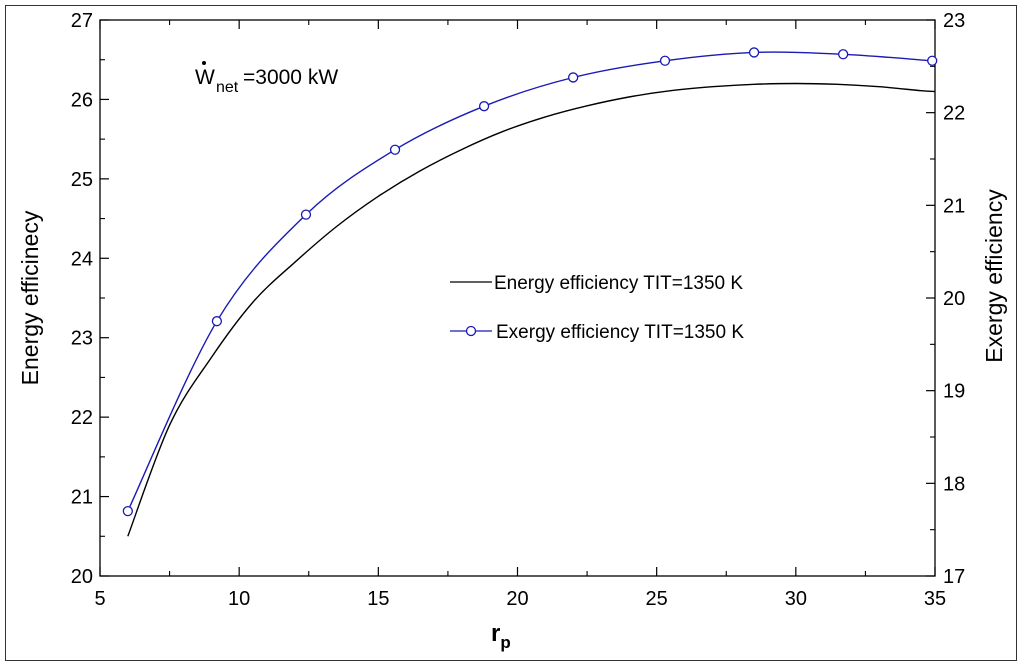 This screenshot has width=1024, height=668. Describe the element at coordinates (290, 77) in the screenshot. I see `annotation-value: =3000 kW` at that location.